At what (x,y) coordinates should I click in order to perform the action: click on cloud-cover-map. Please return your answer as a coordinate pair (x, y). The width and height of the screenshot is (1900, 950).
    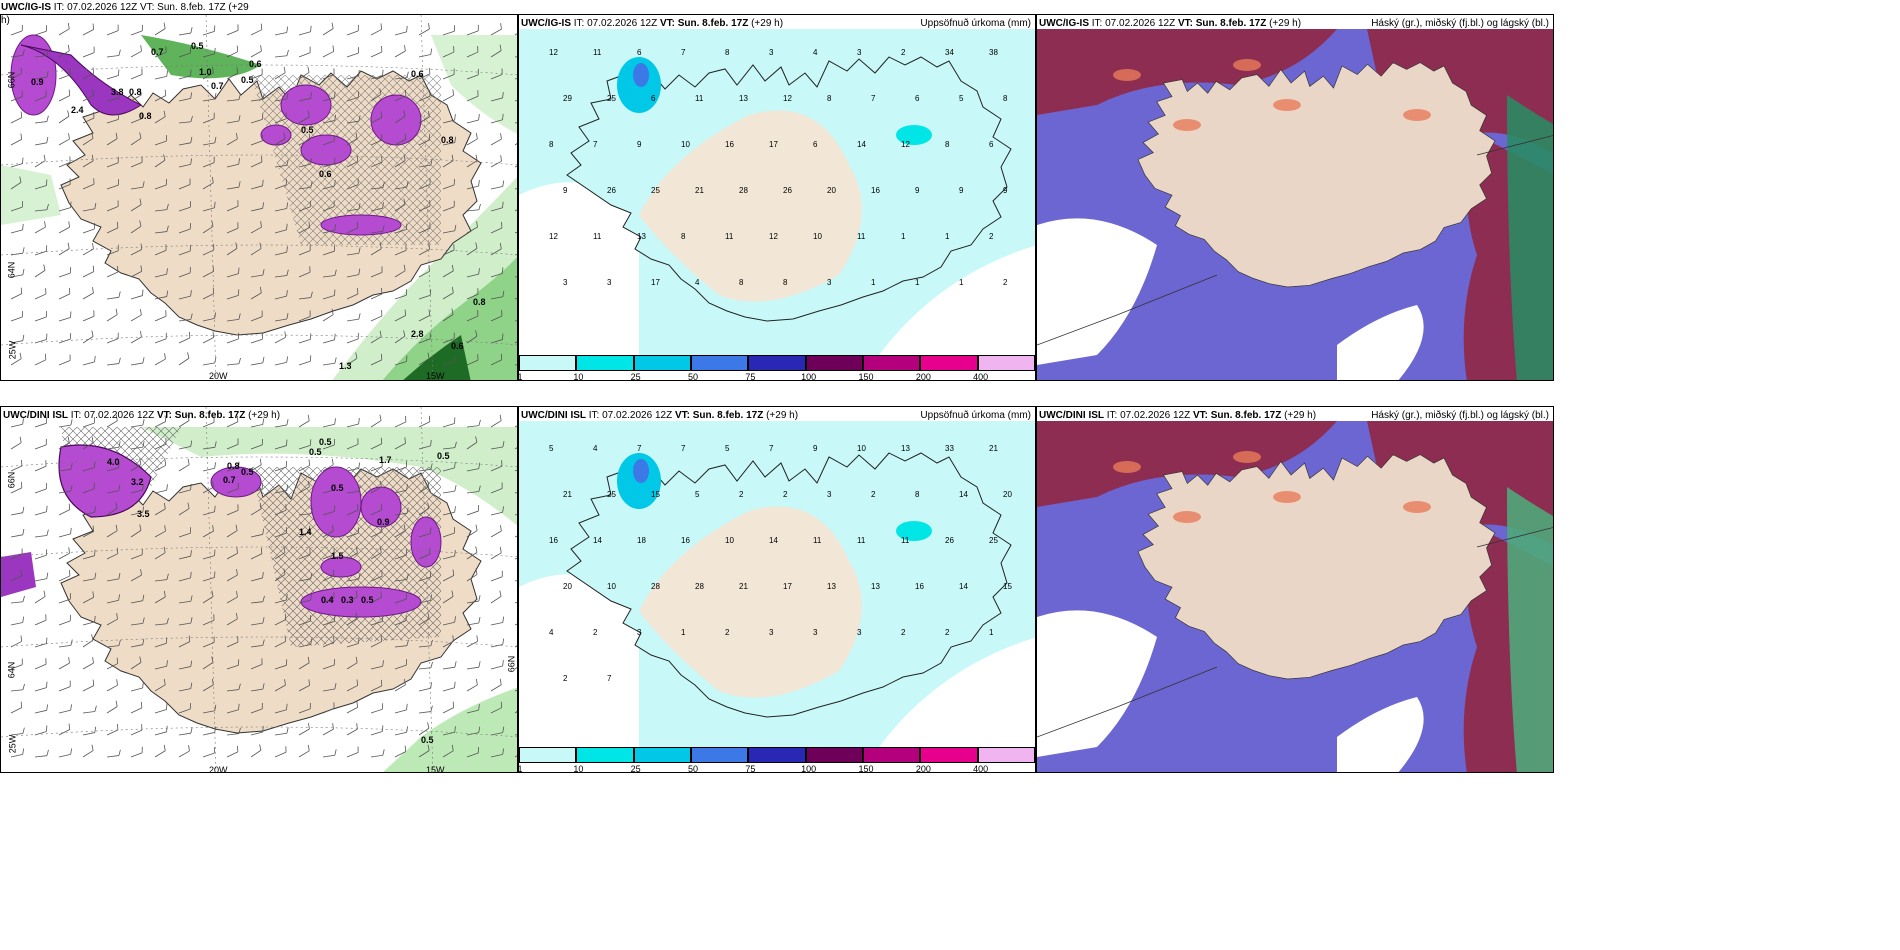
    Looking at the image, I should click on (1295, 596).